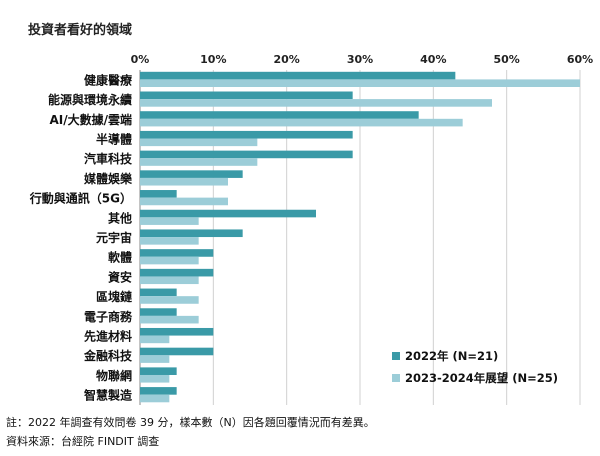 The image size is (600, 456). What do you see at coordinates (83, 441) in the screenshot?
I see `source-note: 資料來源：台經院 FINDIT 調查` at bounding box center [83, 441].